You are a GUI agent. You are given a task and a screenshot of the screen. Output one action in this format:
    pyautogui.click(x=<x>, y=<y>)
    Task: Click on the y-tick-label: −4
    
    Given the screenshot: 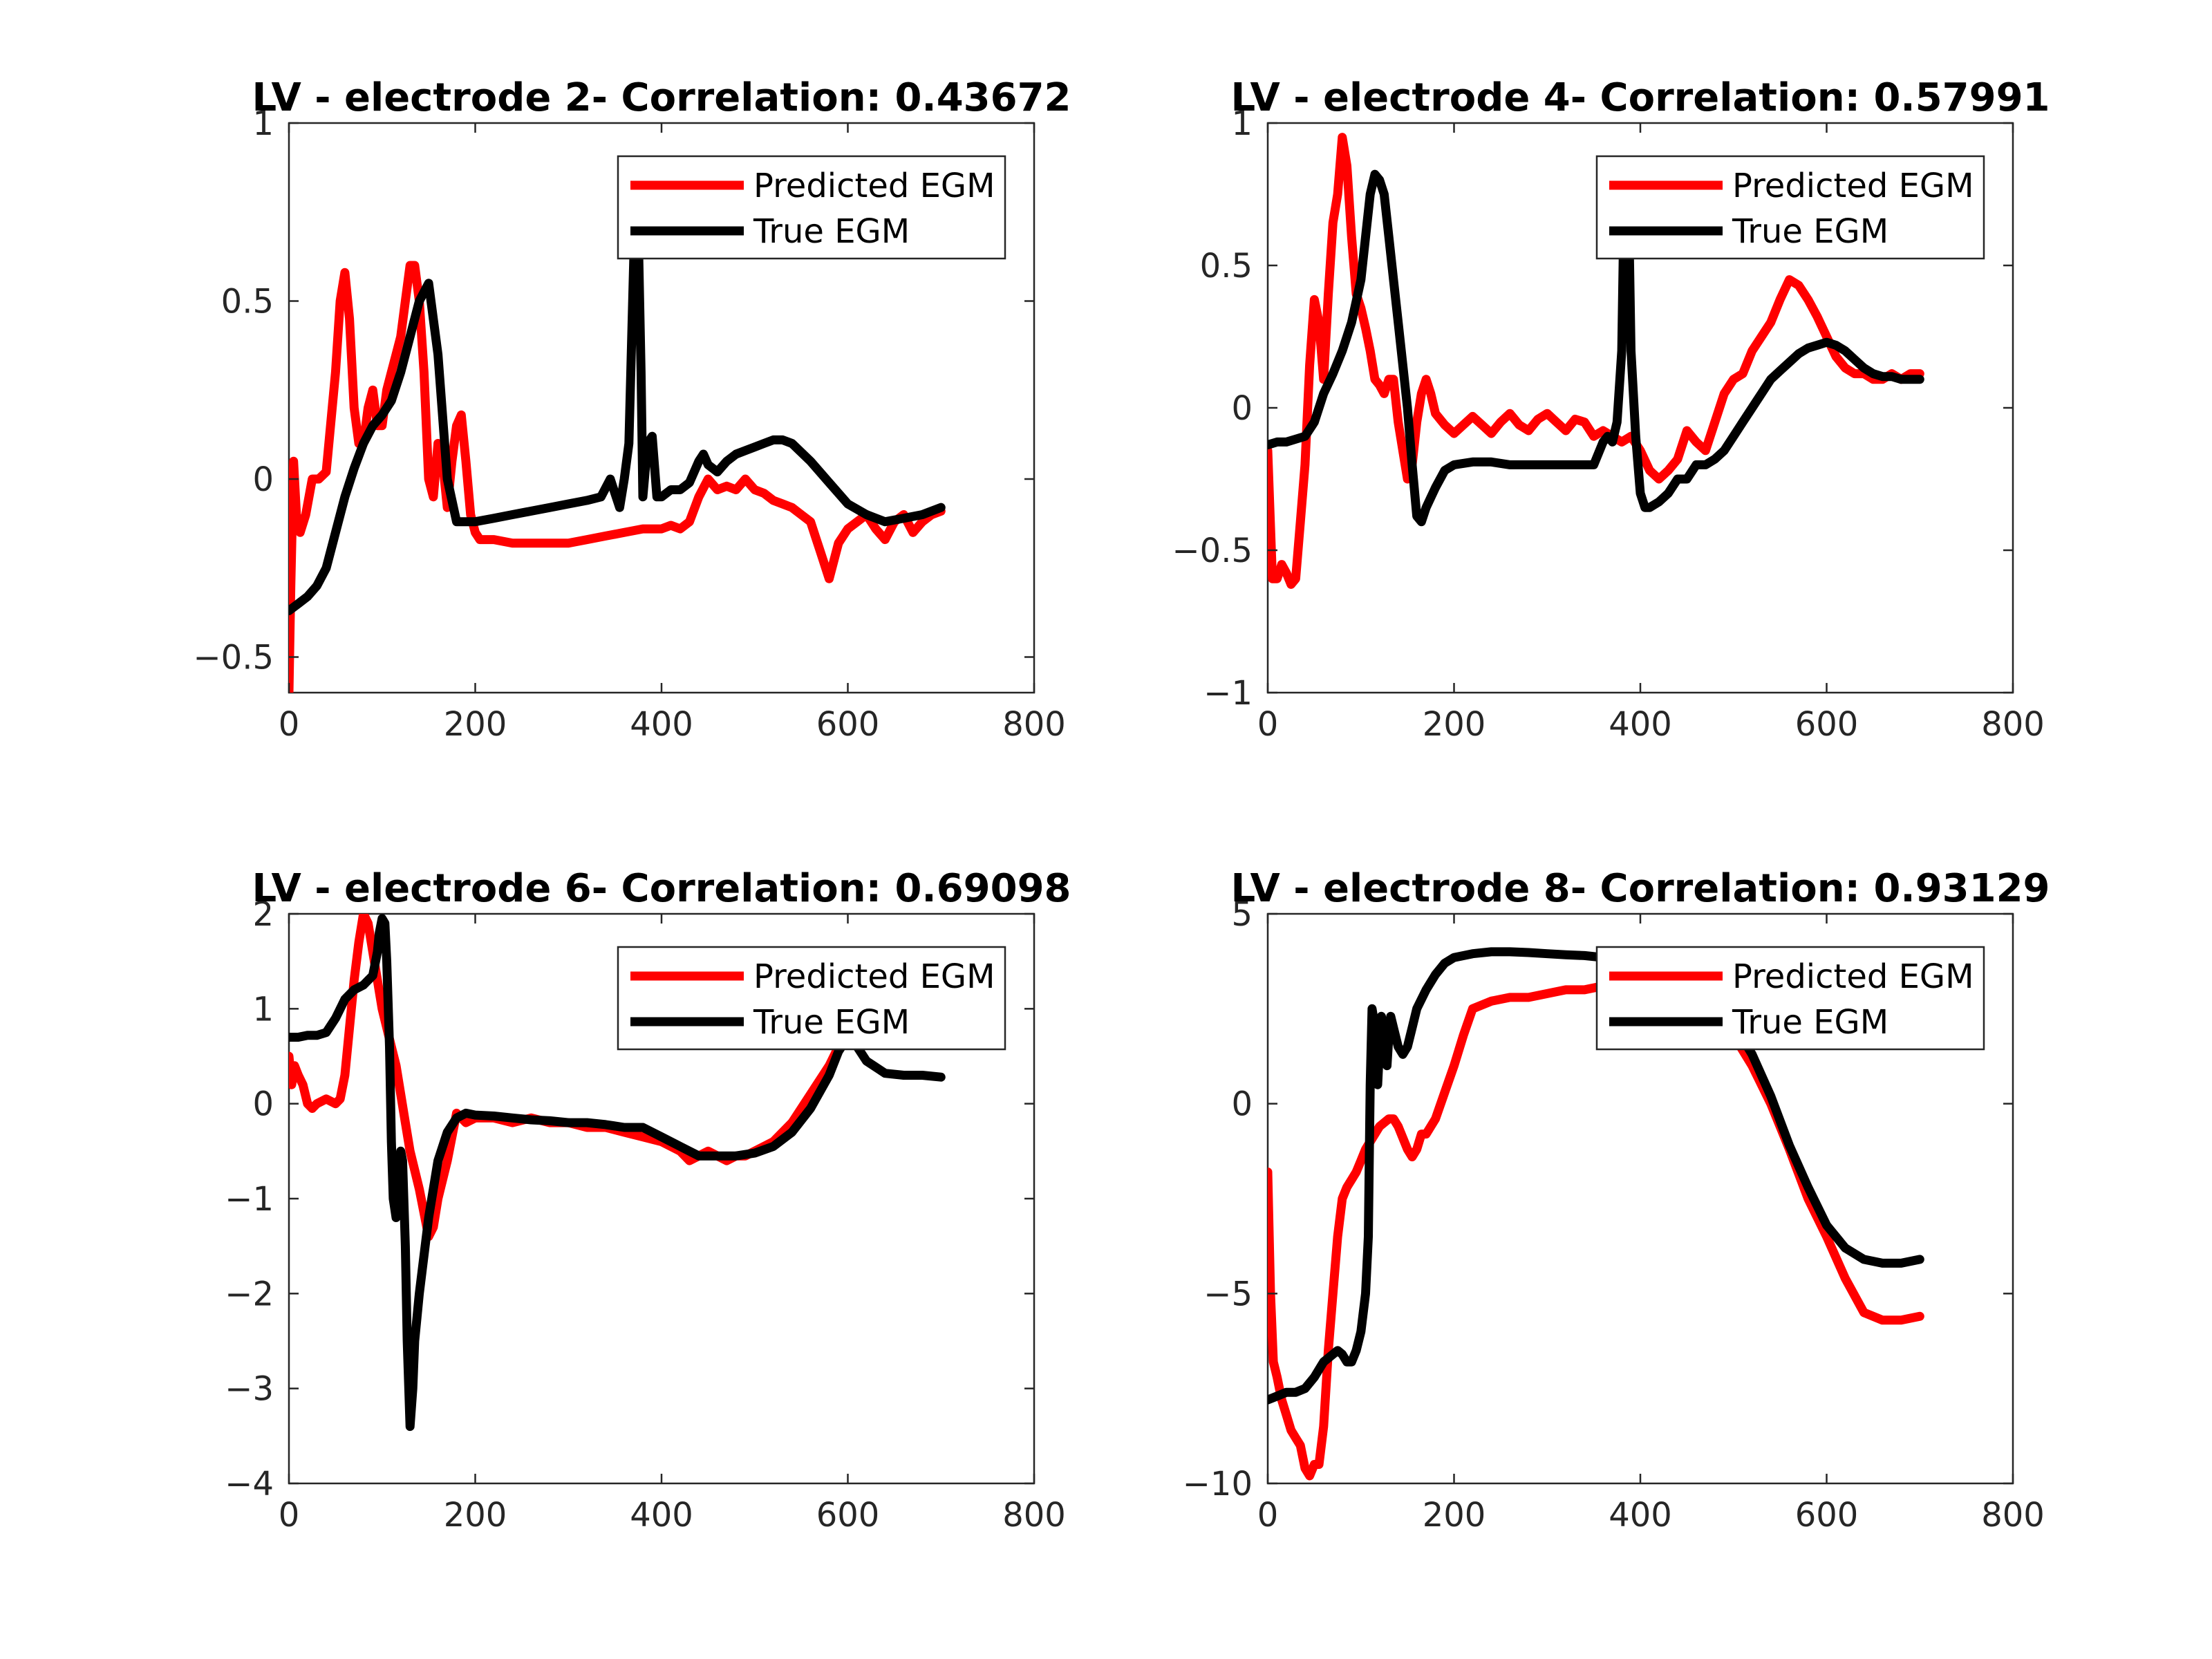 What is the action you would take?
    pyautogui.click(x=249, y=1484)
    